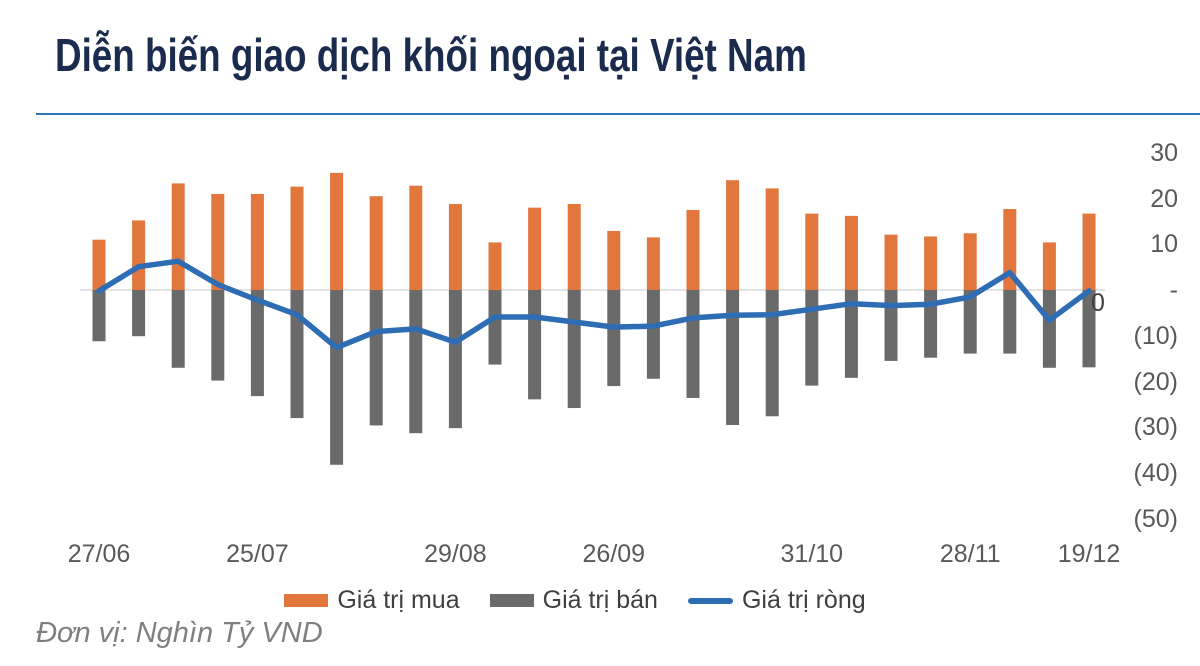  What do you see at coordinates (99, 554) in the screenshot?
I see `x-tick-label: 27/06` at bounding box center [99, 554].